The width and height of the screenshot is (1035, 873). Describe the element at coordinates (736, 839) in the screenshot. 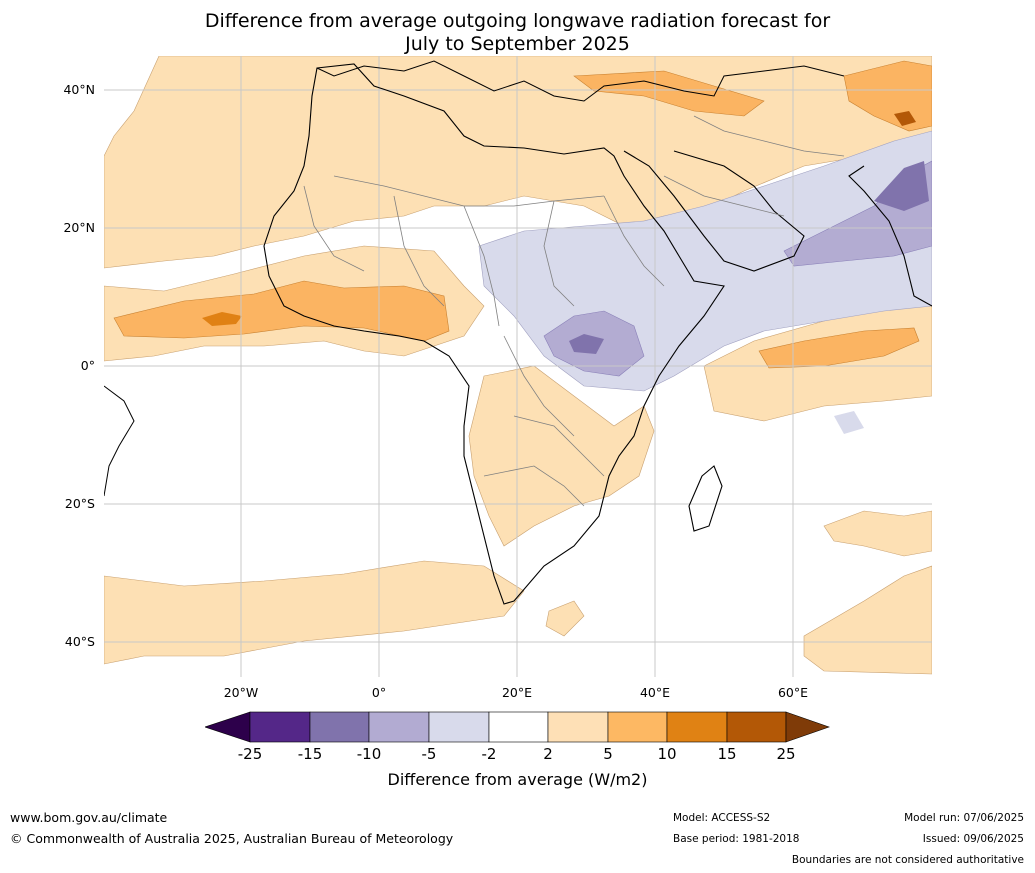

I see `base-period: Base period: 1981-2018` at that location.